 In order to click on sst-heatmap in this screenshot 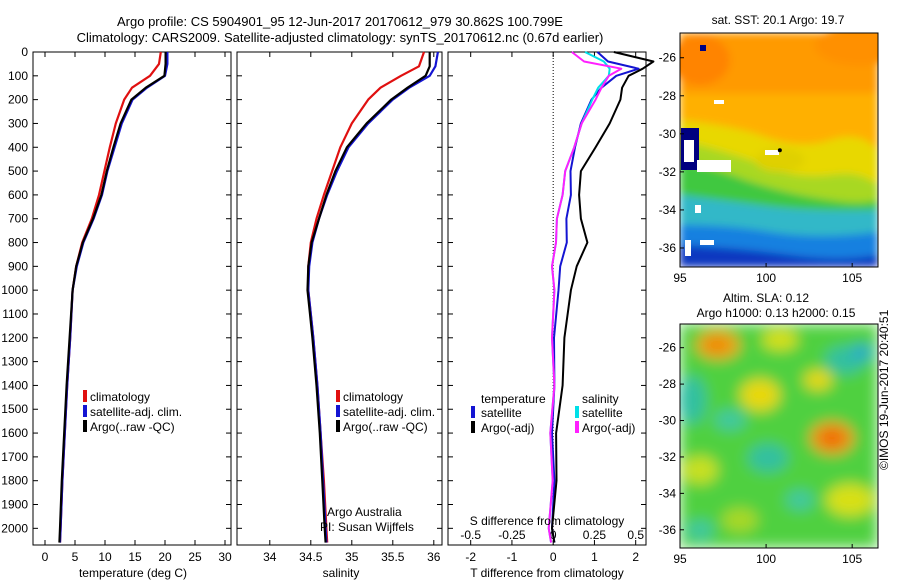, I will do `click(779, 150)`.